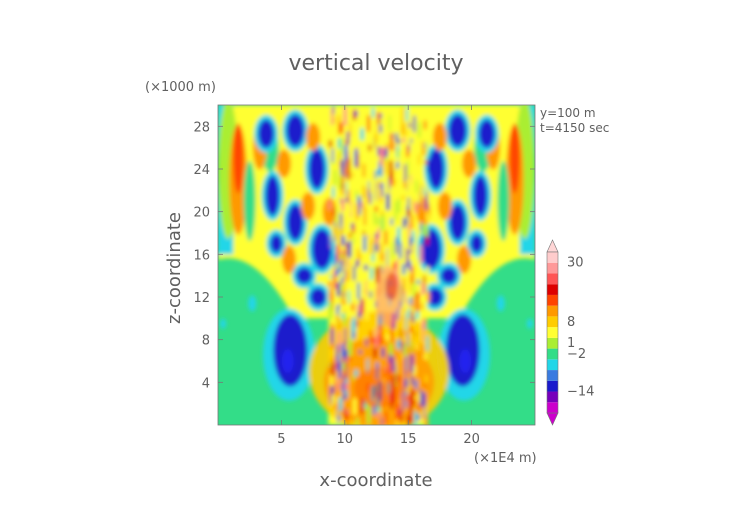  Describe the element at coordinates (379, 387) in the screenshot. I see `plume-base` at that location.